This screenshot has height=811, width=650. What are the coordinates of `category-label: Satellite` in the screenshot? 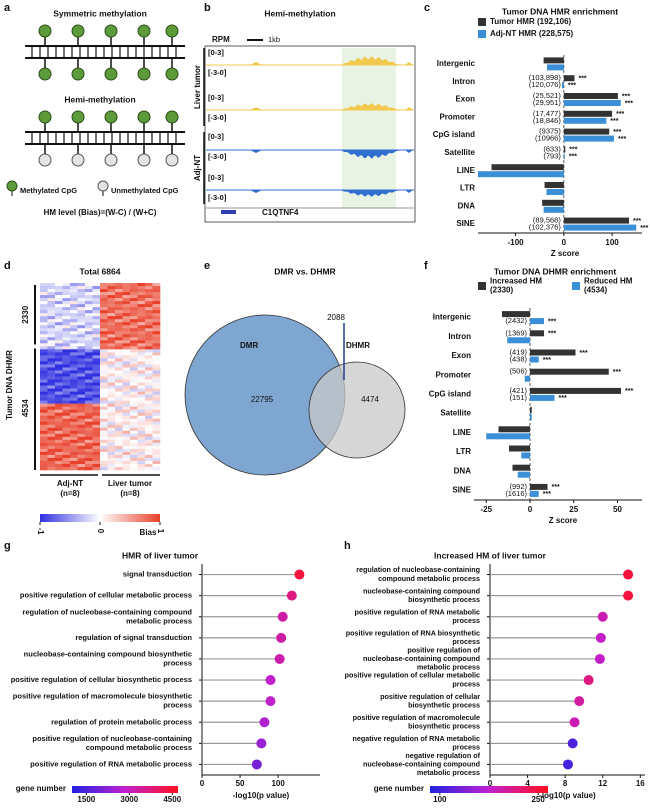 It's located at (455, 413).